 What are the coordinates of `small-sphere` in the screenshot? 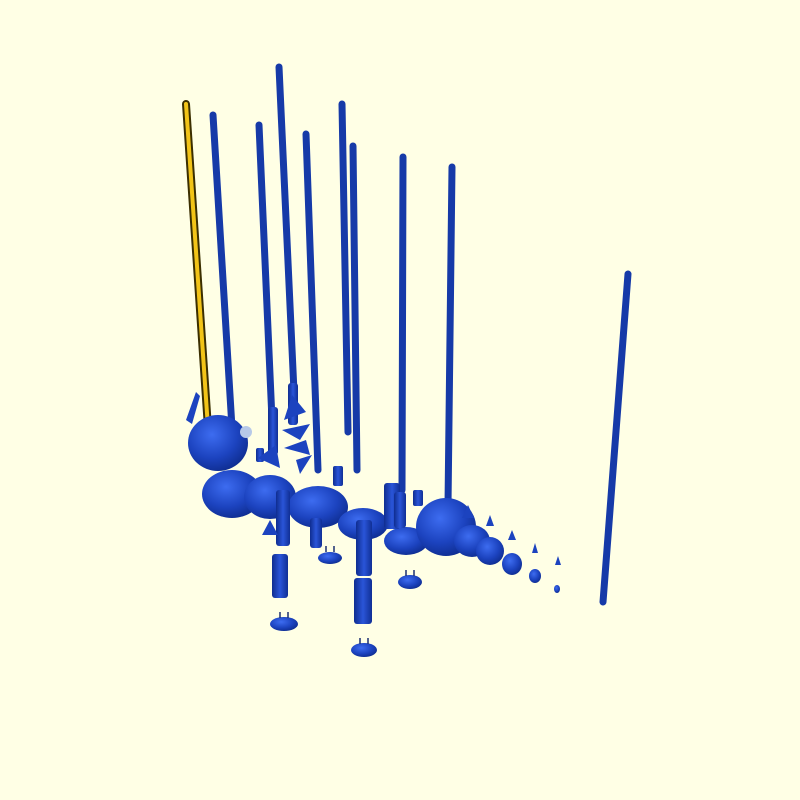 It's located at (246, 432).